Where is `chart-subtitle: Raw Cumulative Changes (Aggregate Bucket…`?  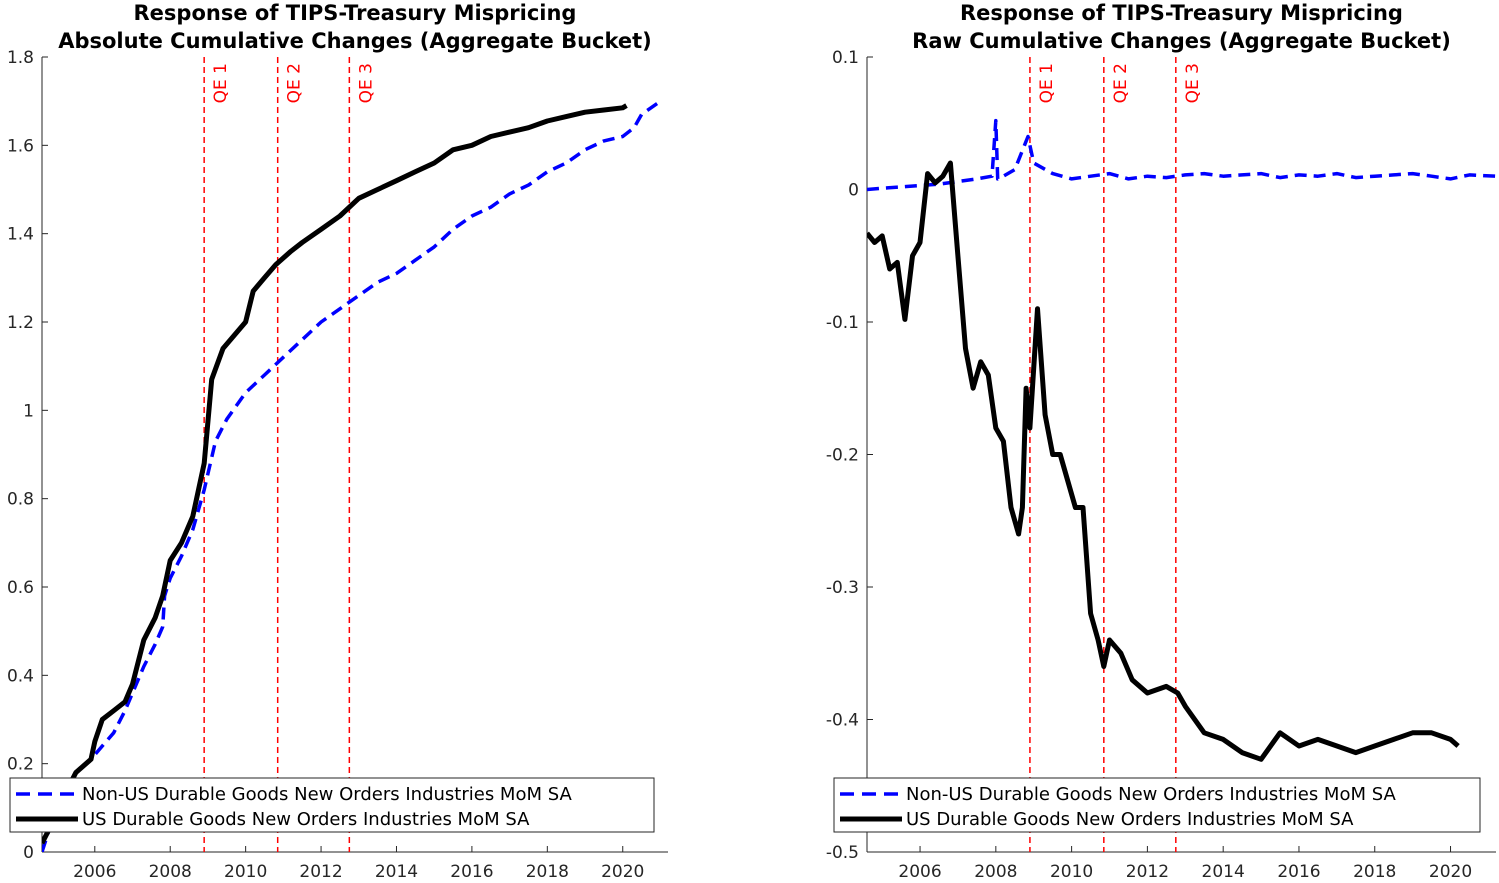 chart-subtitle: Raw Cumulative Changes (Aggregate Bucket… is located at coordinates (1181, 41).